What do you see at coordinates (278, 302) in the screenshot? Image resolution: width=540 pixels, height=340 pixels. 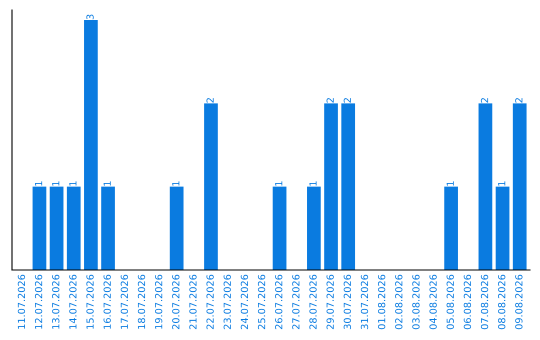 I see `x-tick-label: 26.07.2026` at bounding box center [278, 302].